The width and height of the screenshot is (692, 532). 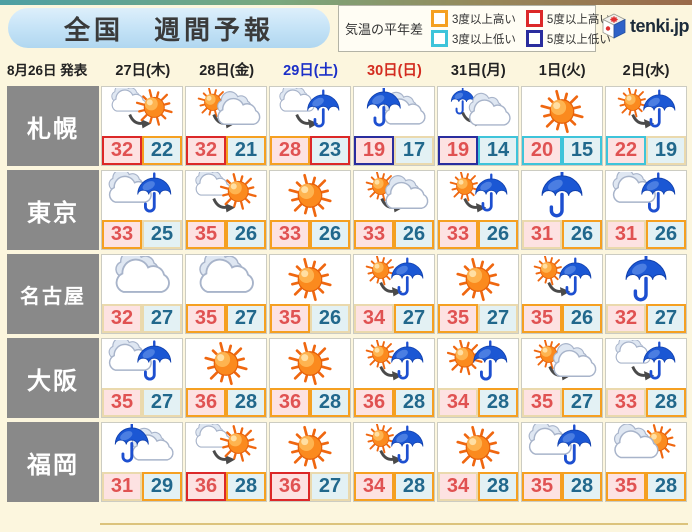 I want to click on forecast-cell: 33 25, so click(x=142, y=210).